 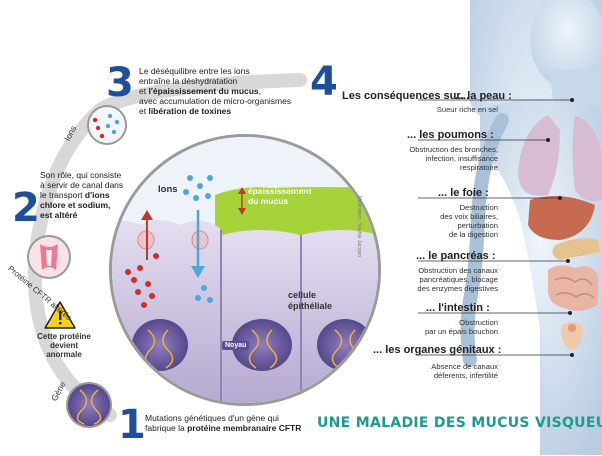 What do you see at coordinates (324, 82) in the screenshot?
I see `step-4-number: 4` at bounding box center [324, 82].